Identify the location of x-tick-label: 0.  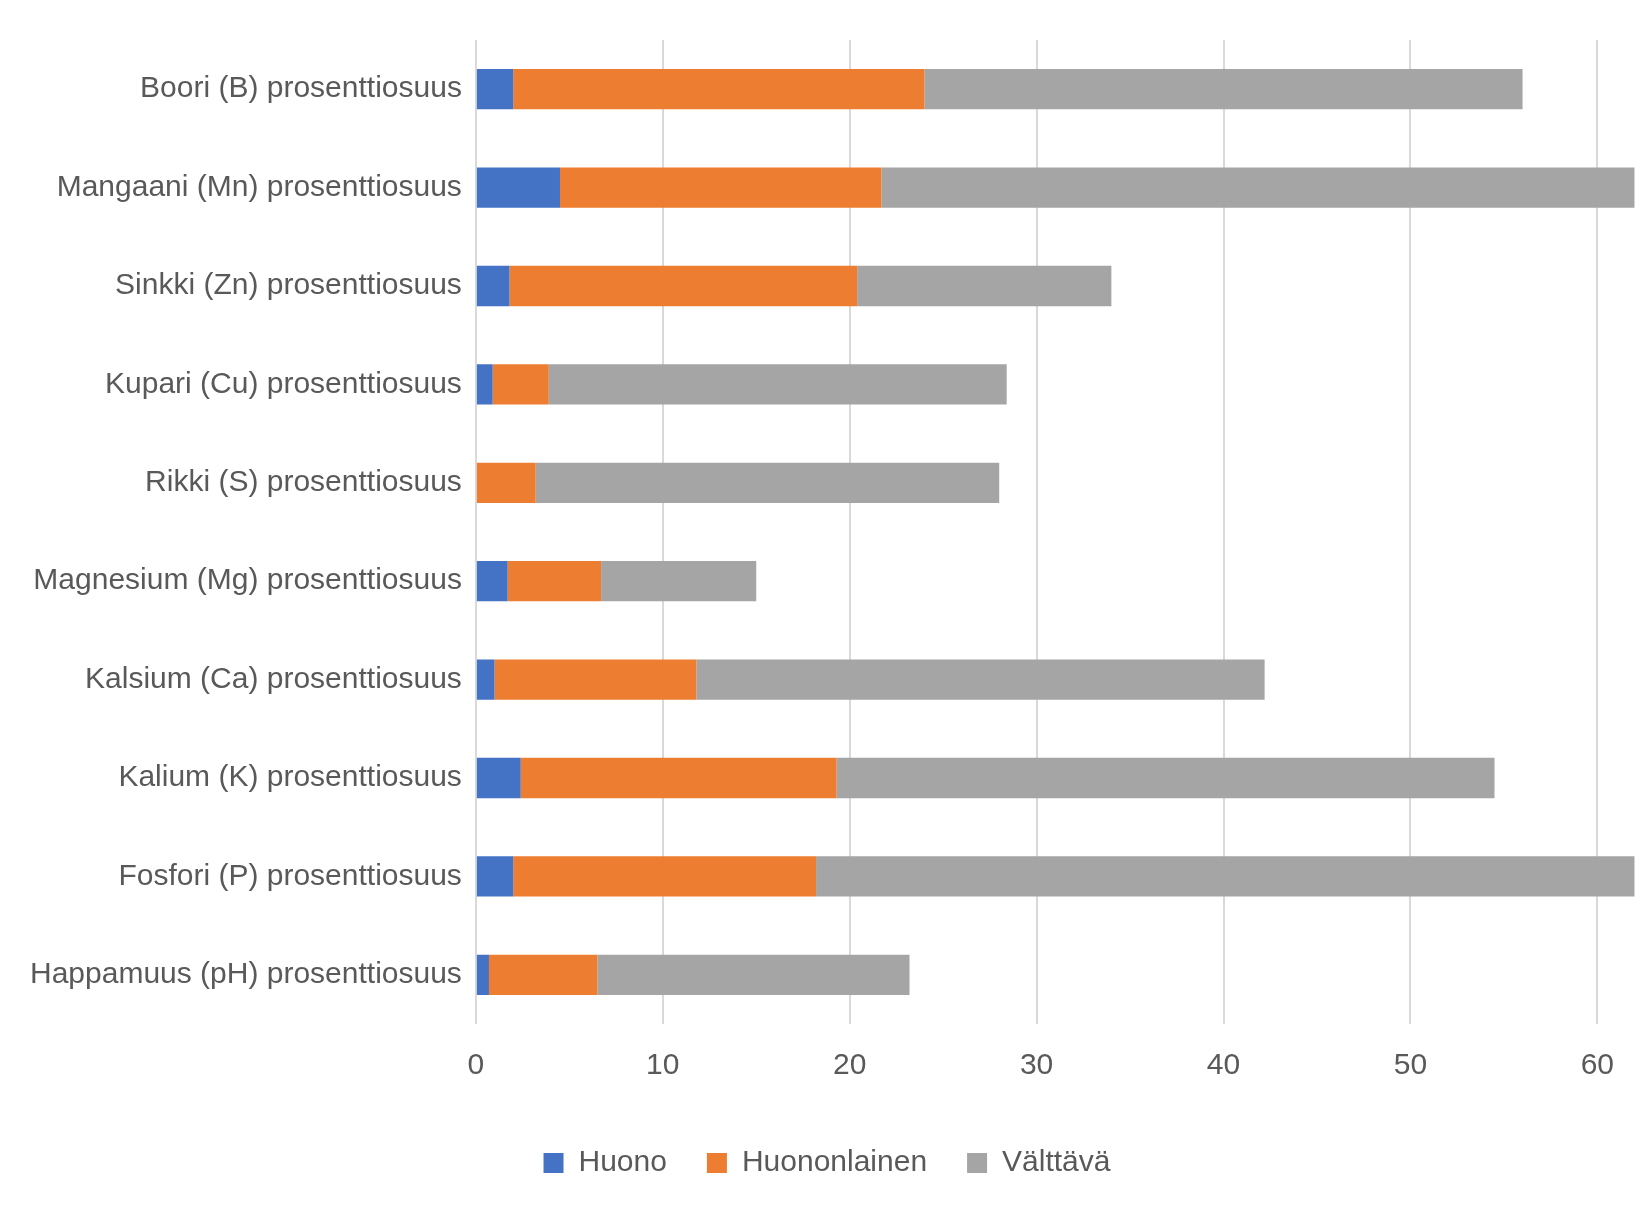
(476, 1064).